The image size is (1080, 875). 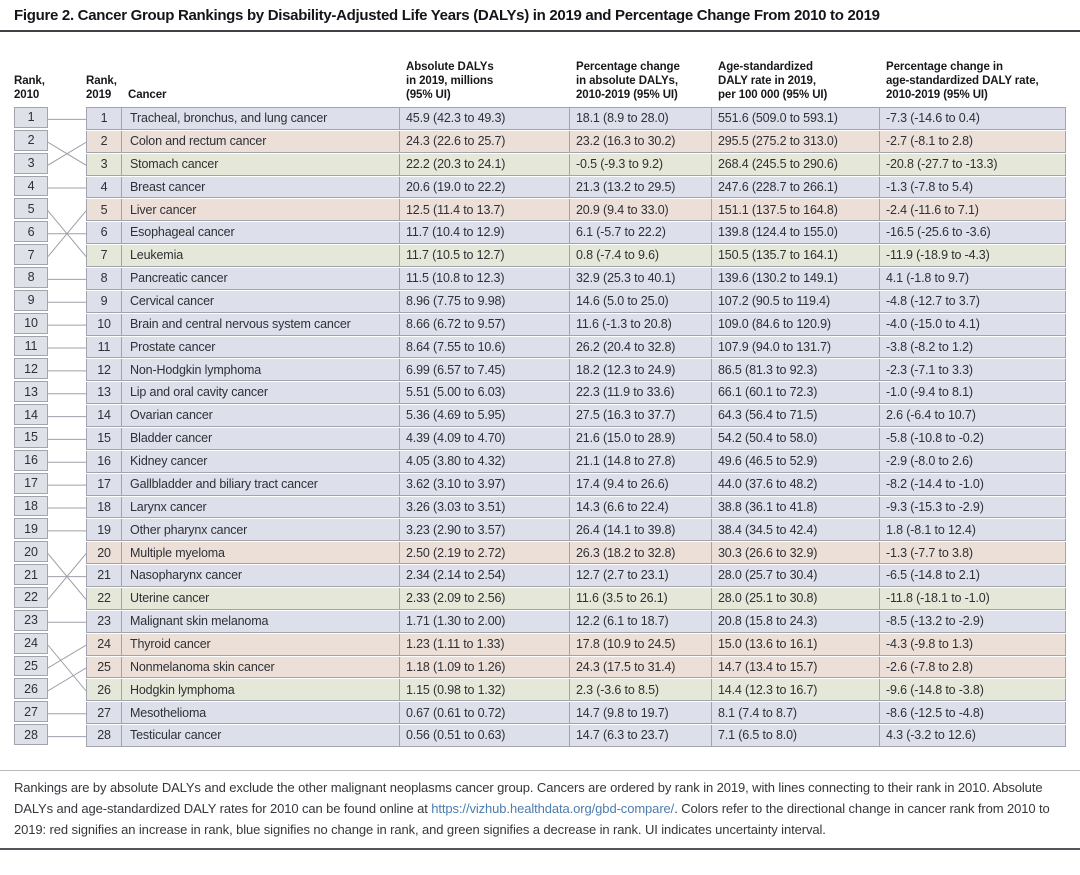 I want to click on rank-2019-cell: 28, so click(x=104, y=735).